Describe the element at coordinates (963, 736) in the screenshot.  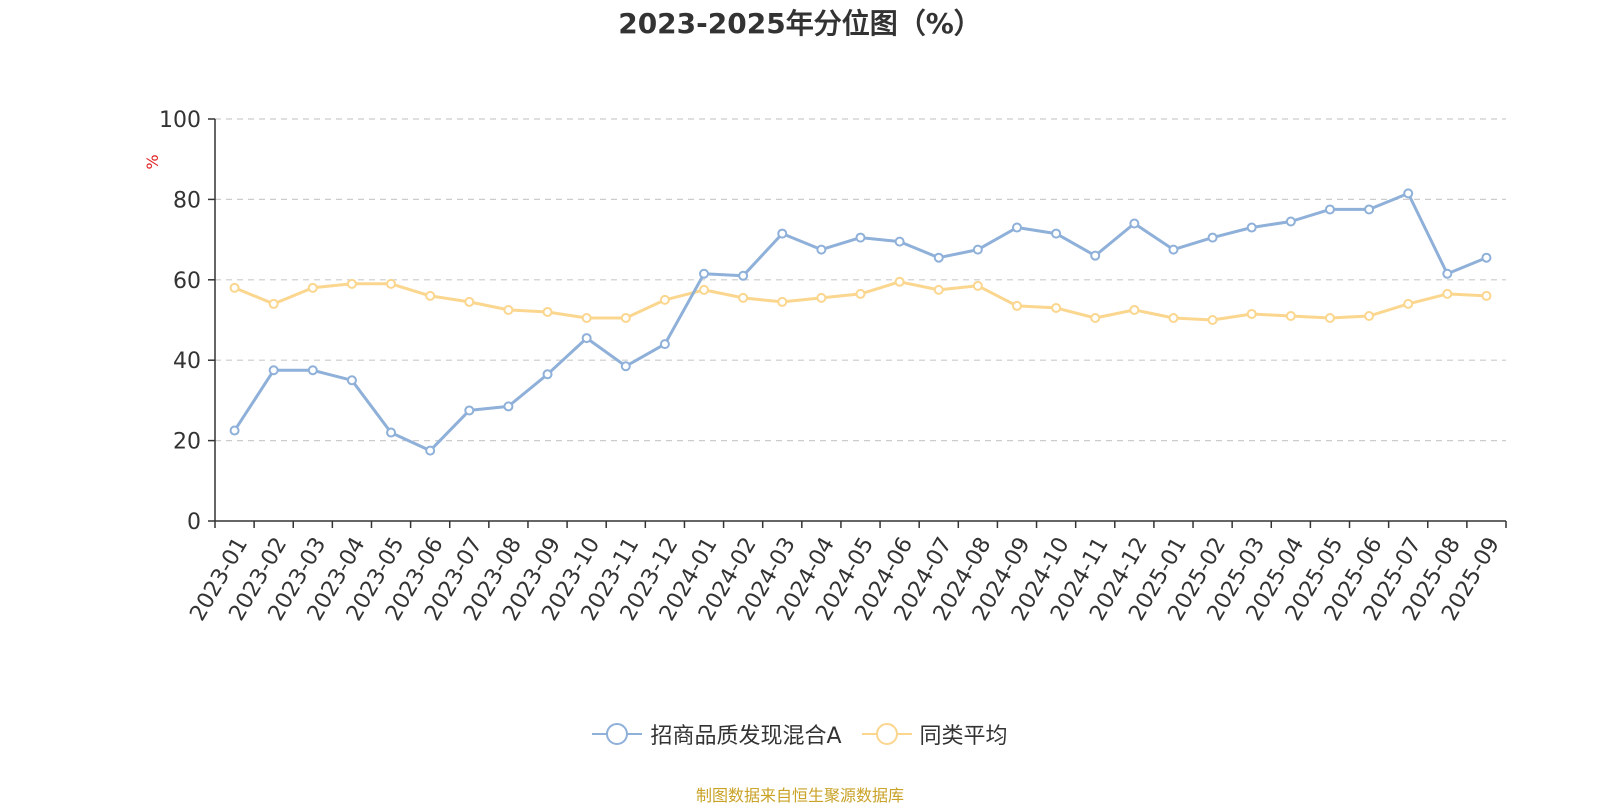
I see `legend-label: 同类平均` at that location.